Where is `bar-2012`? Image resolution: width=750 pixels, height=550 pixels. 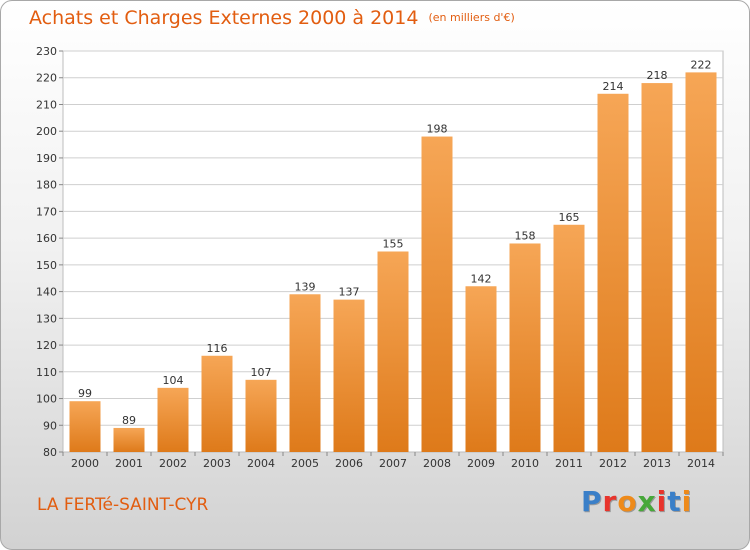 bar-2012 is located at coordinates (613, 273).